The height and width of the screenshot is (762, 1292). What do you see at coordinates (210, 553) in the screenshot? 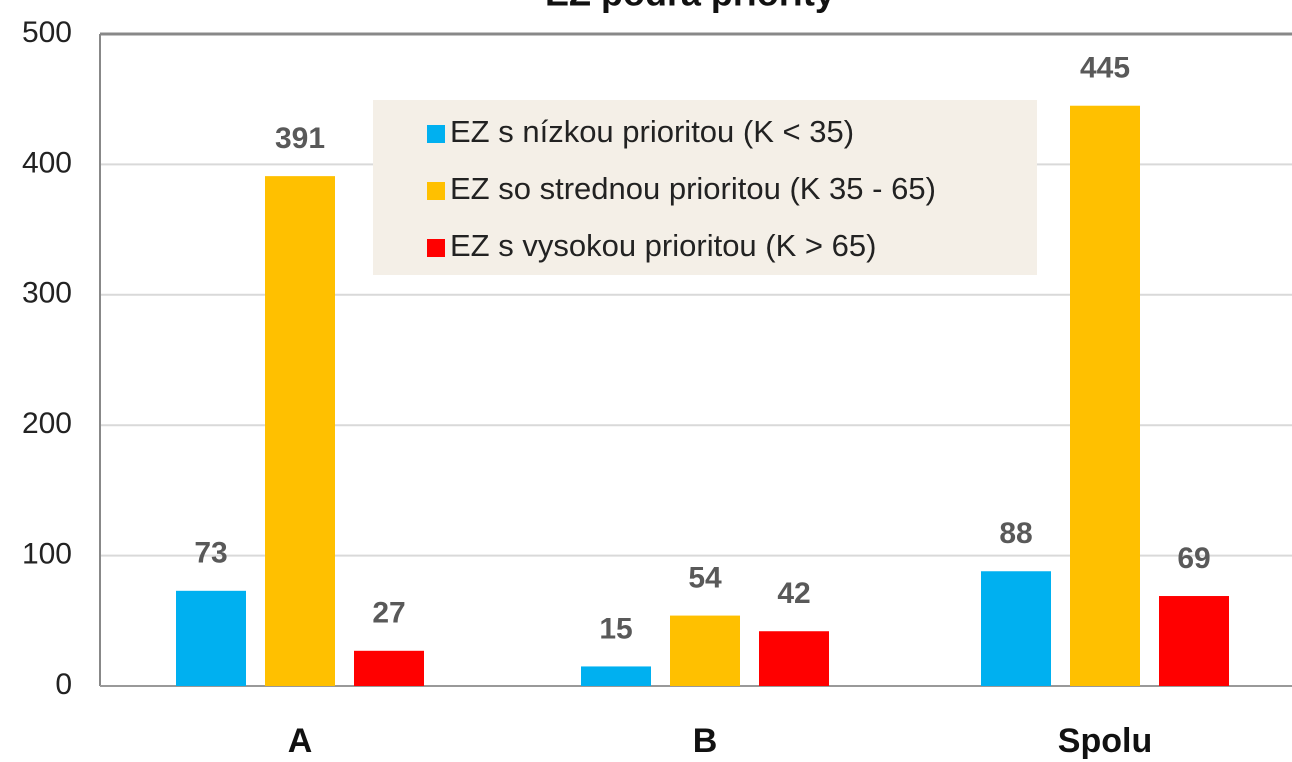
I see `value-label: 73` at bounding box center [210, 553].